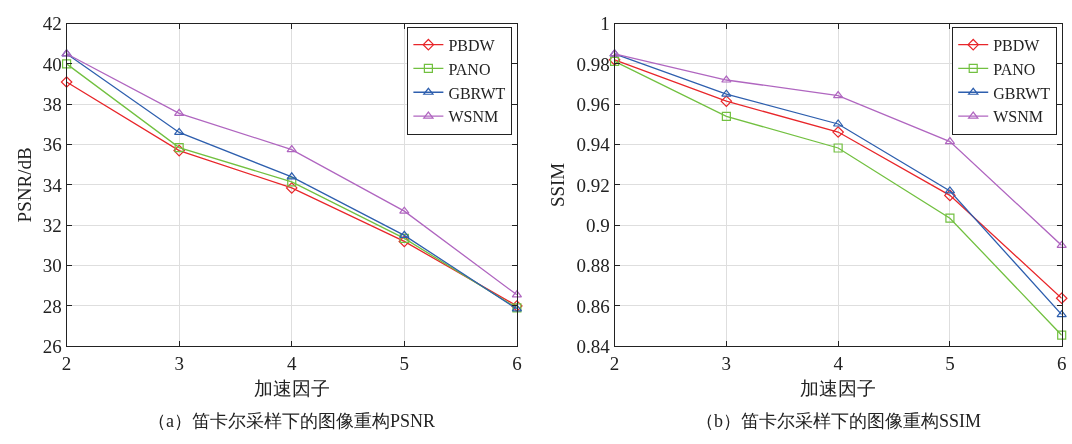  Describe the element at coordinates (839, 421) in the screenshot. I see `text: （b）笛卡尔采样下的图像重构SSIM` at that location.